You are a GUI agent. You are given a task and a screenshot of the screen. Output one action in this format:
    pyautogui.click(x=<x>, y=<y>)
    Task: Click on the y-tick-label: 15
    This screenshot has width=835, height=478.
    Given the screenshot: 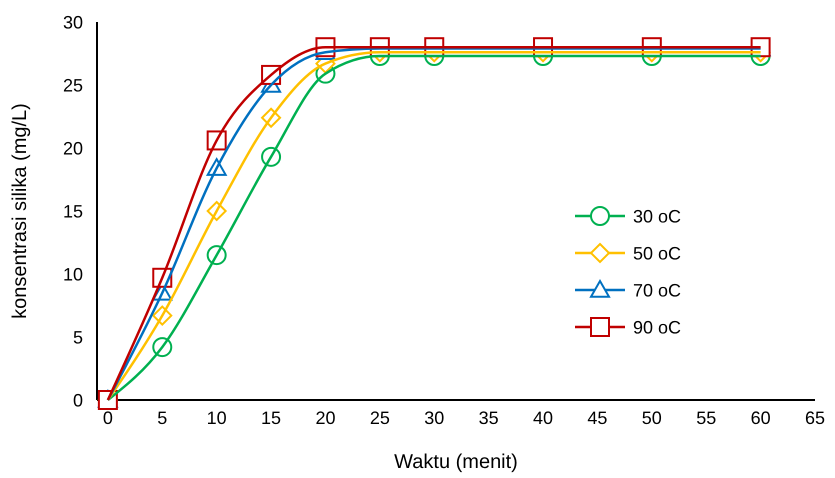 What is the action you would take?
    pyautogui.click(x=72, y=211)
    